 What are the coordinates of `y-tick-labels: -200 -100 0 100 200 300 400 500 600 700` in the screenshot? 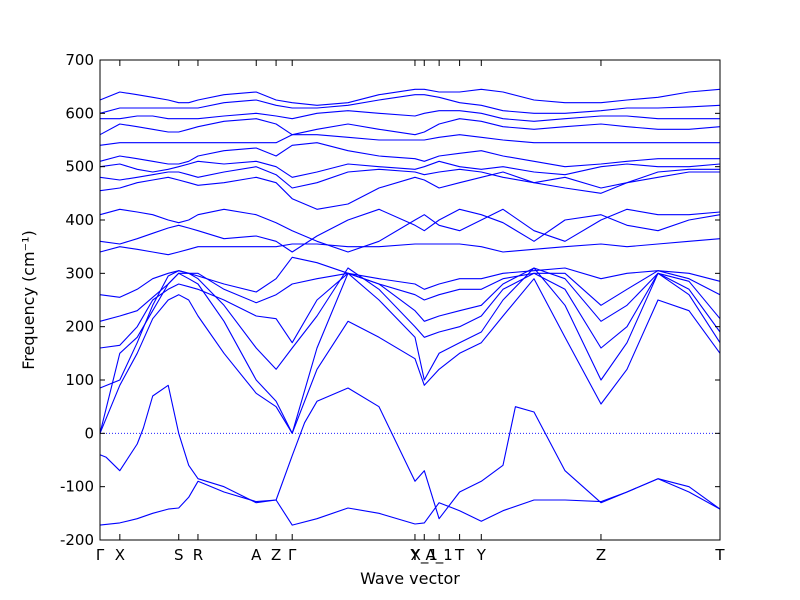 It's located at (77, 300).